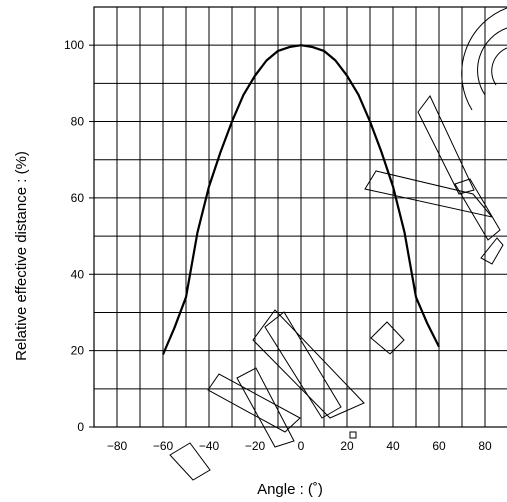 The width and height of the screenshot is (507, 502). I want to click on y-tick-label: 40, so click(78, 274).